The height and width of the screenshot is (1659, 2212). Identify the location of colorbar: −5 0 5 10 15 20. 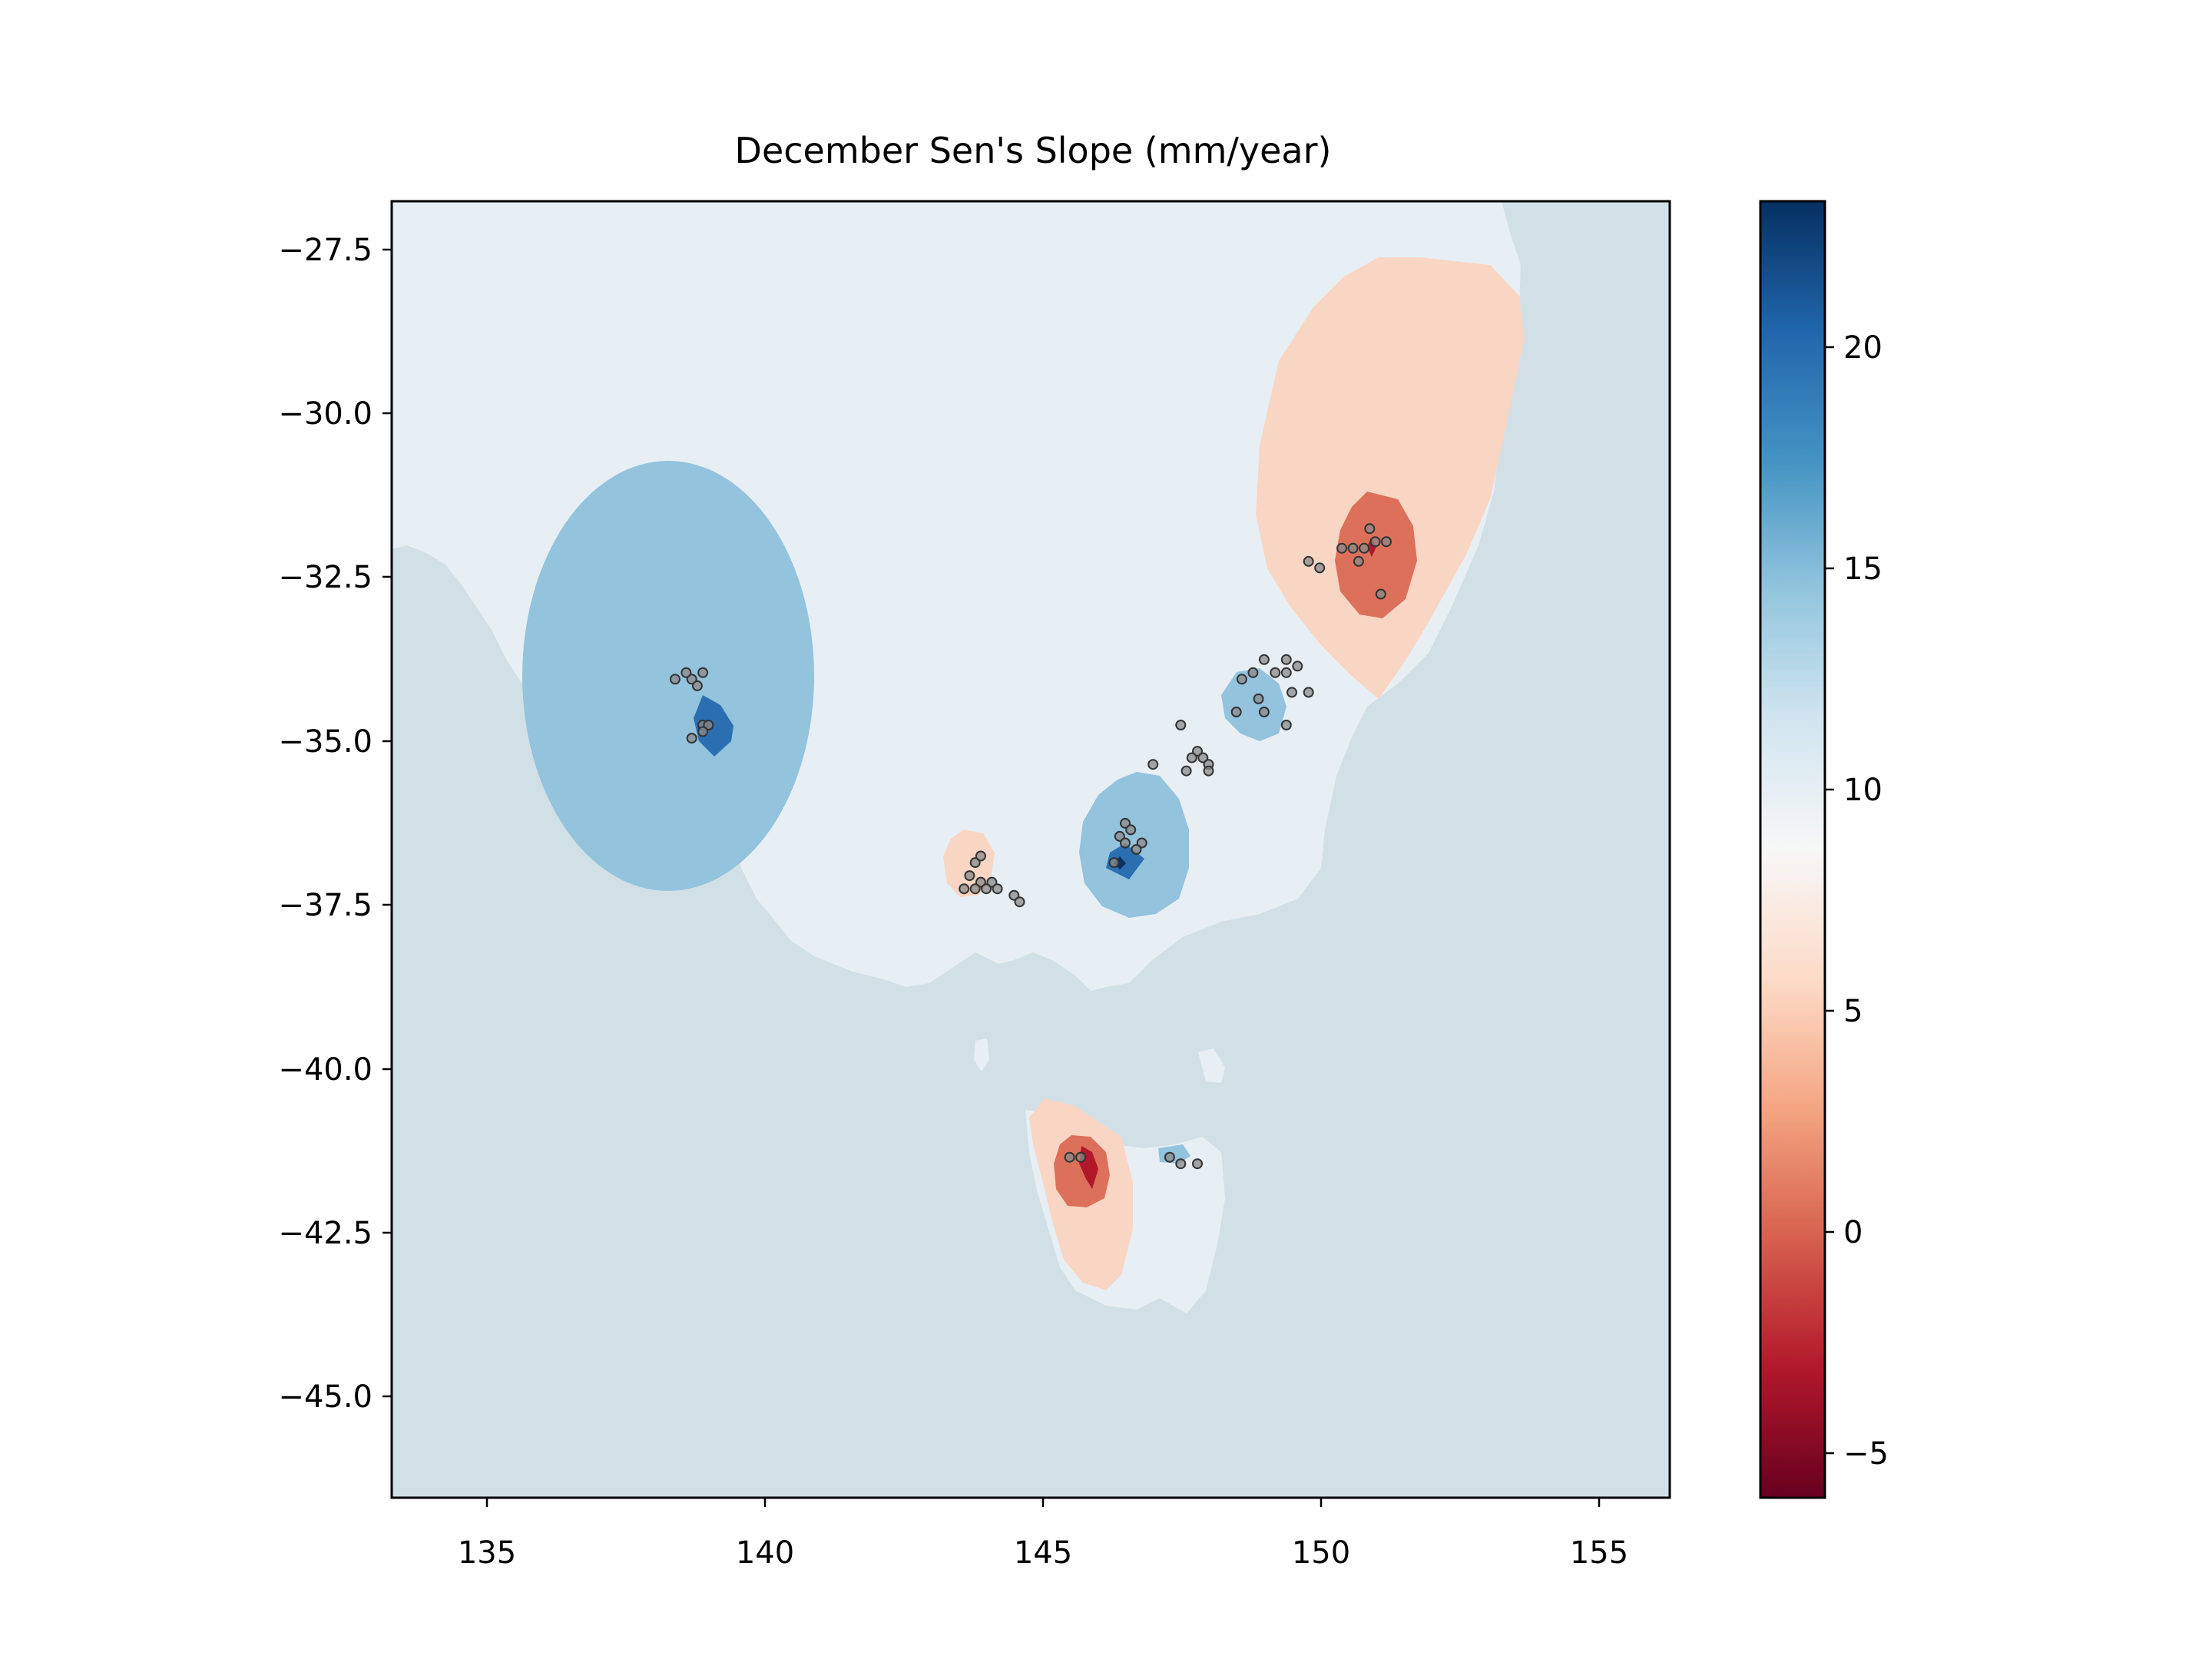
(1824, 849).